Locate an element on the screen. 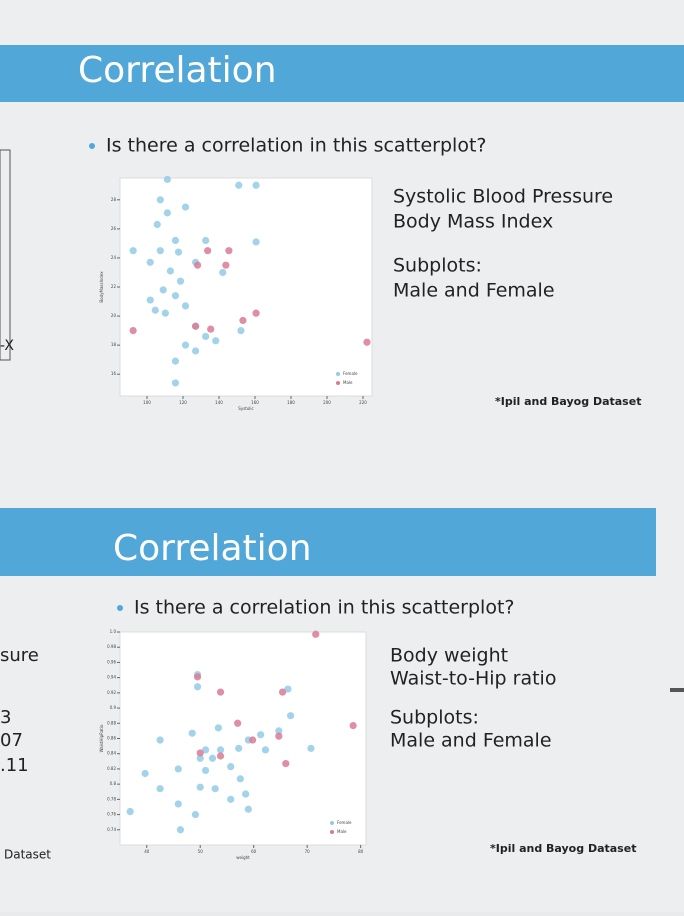 The width and height of the screenshot is (684, 916). x-tick-label: 70 is located at coordinates (308, 851).